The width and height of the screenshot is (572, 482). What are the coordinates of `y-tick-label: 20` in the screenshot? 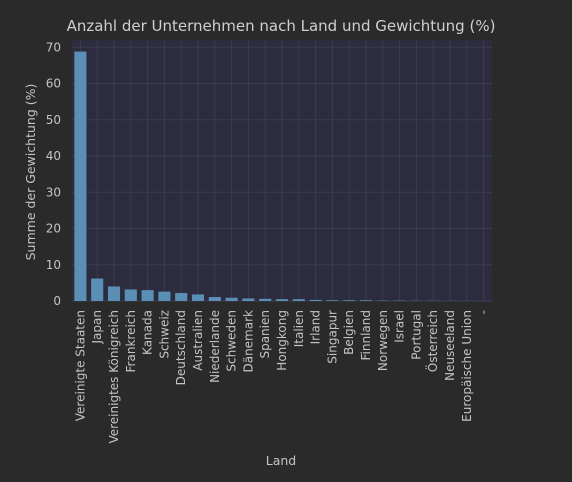 It's located at (53, 229).